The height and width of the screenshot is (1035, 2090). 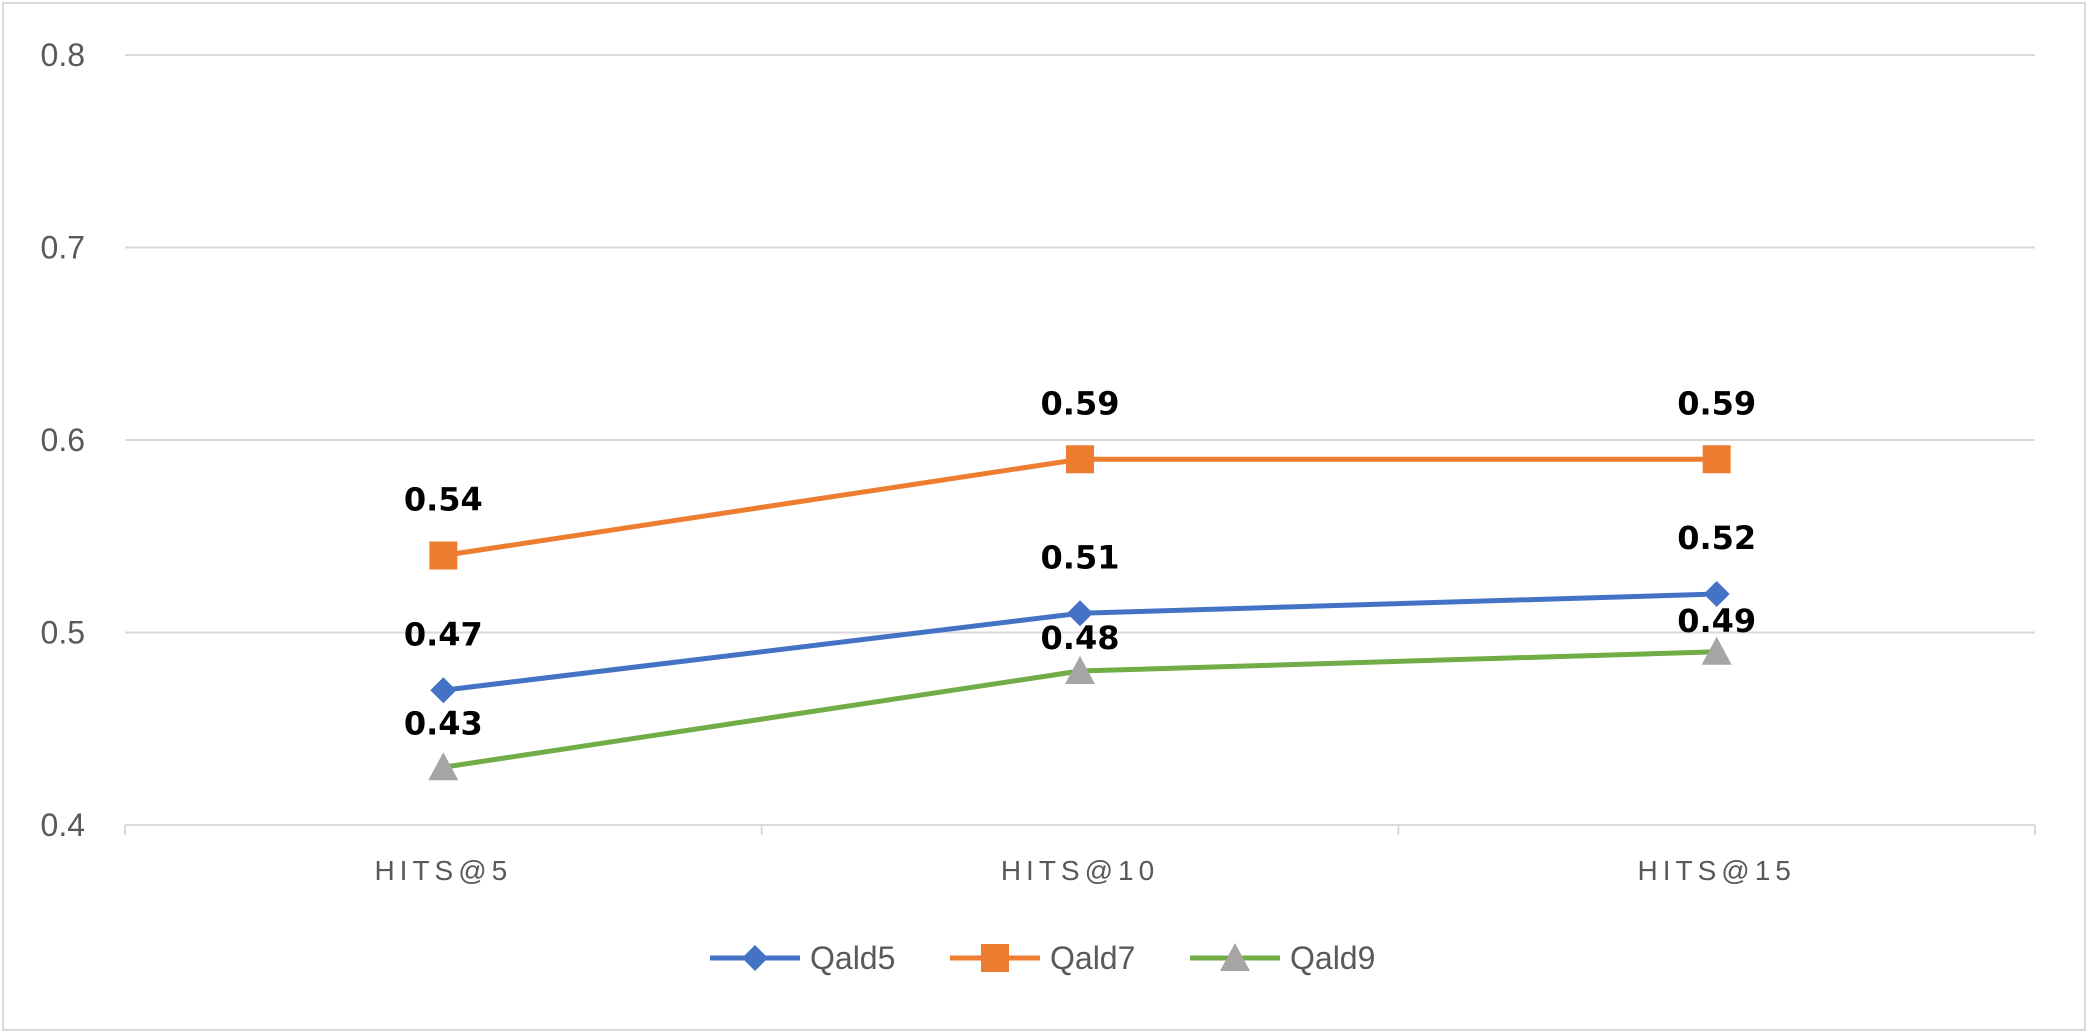 I want to click on x-tick-label: HITS@5, so click(x=443, y=870).